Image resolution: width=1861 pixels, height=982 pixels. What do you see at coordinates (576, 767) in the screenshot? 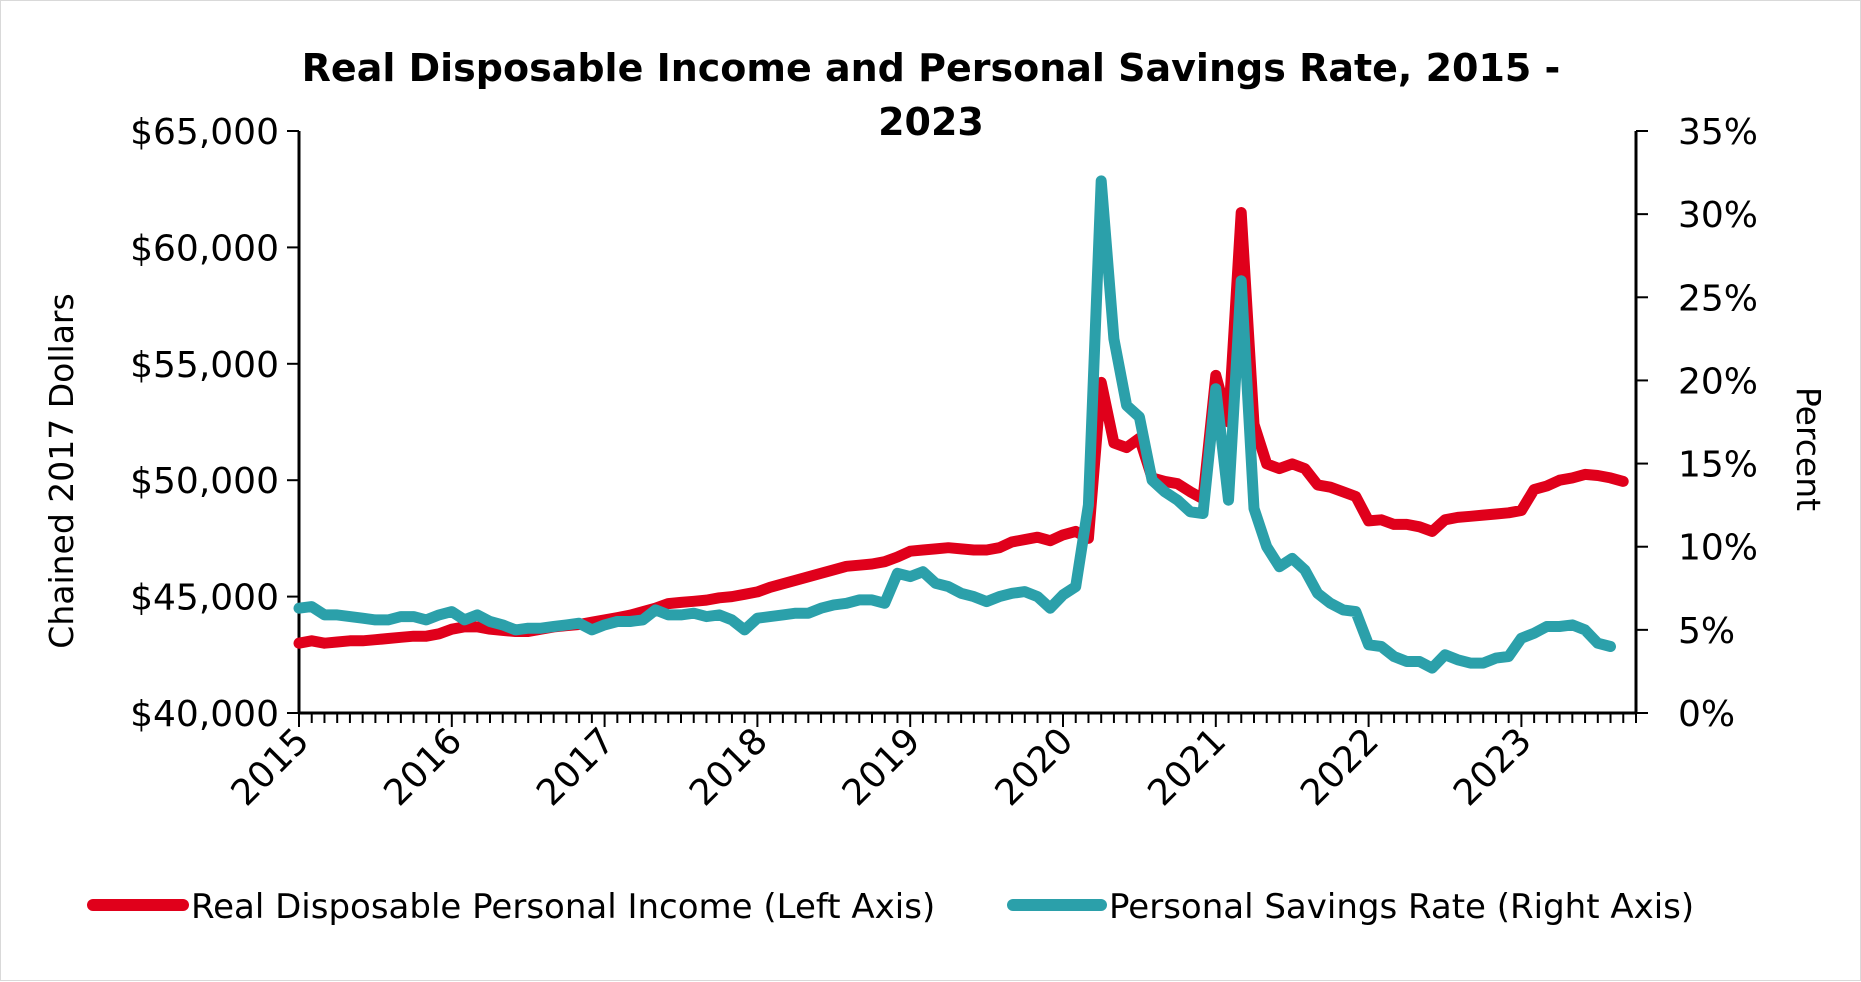
I see `x-tick-label: 2017` at bounding box center [576, 767].